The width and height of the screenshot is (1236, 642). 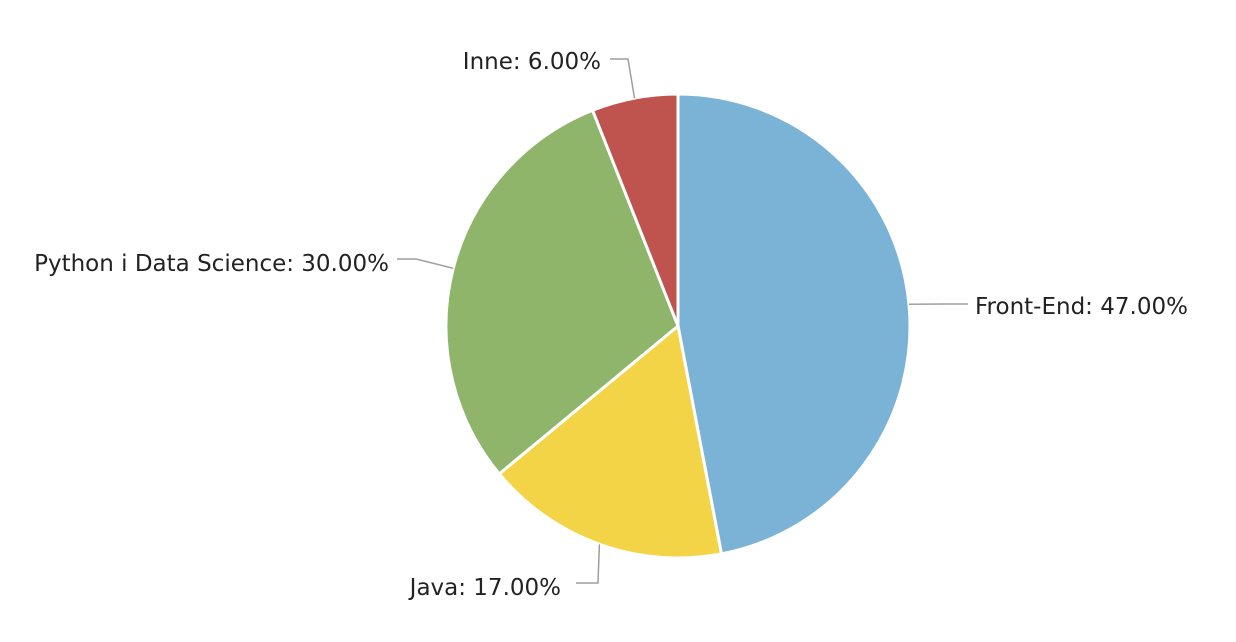 I want to click on pie-slice-front-end, so click(x=794, y=324).